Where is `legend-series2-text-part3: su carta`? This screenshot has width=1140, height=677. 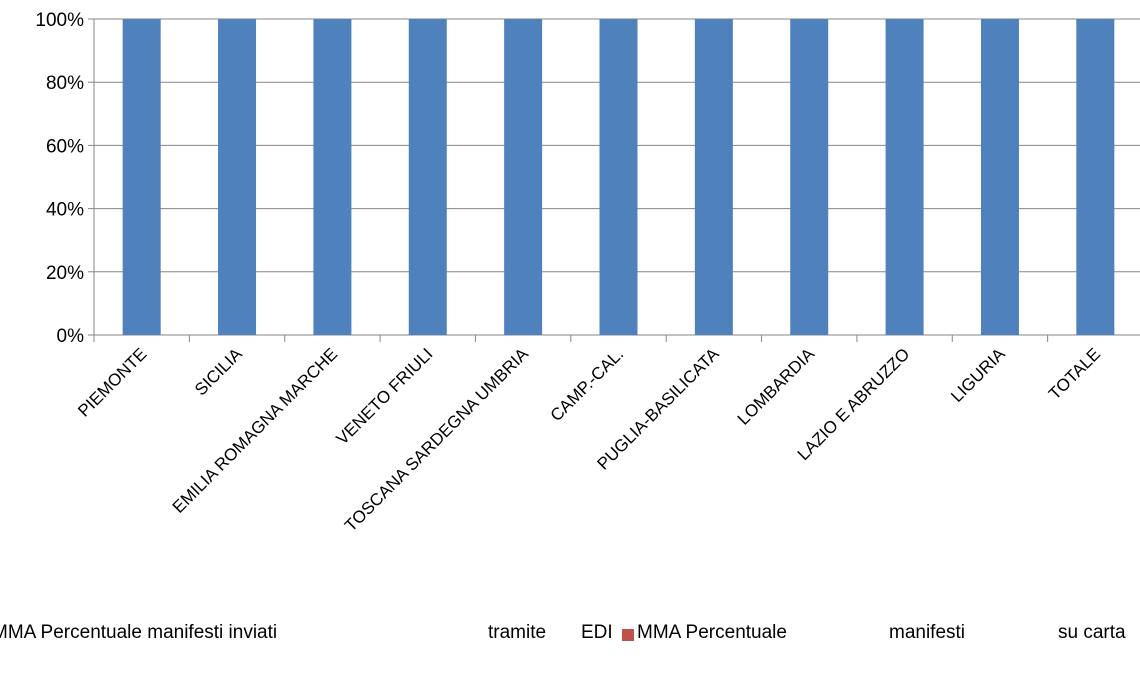 legend-series2-text-part3: su carta is located at coordinates (1092, 632).